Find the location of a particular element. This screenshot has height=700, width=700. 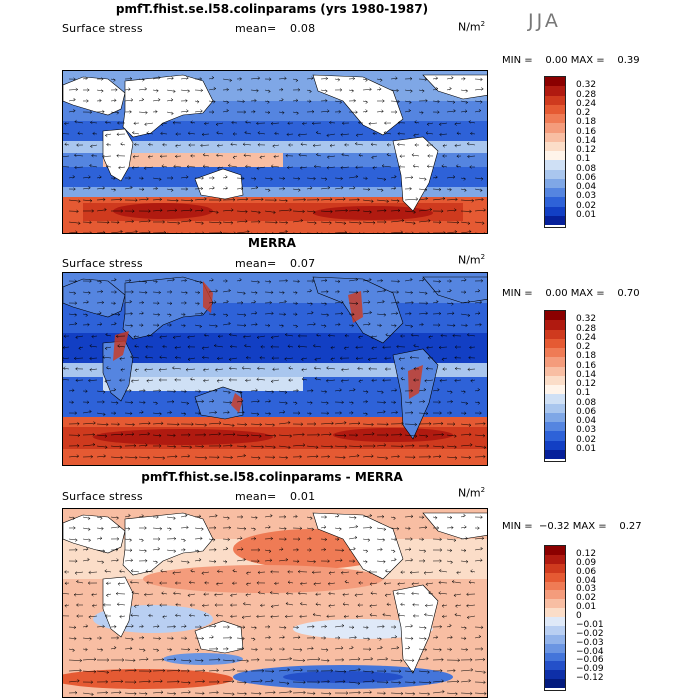

colorbar-tick-label: −0.02 is located at coordinates (590, 633).